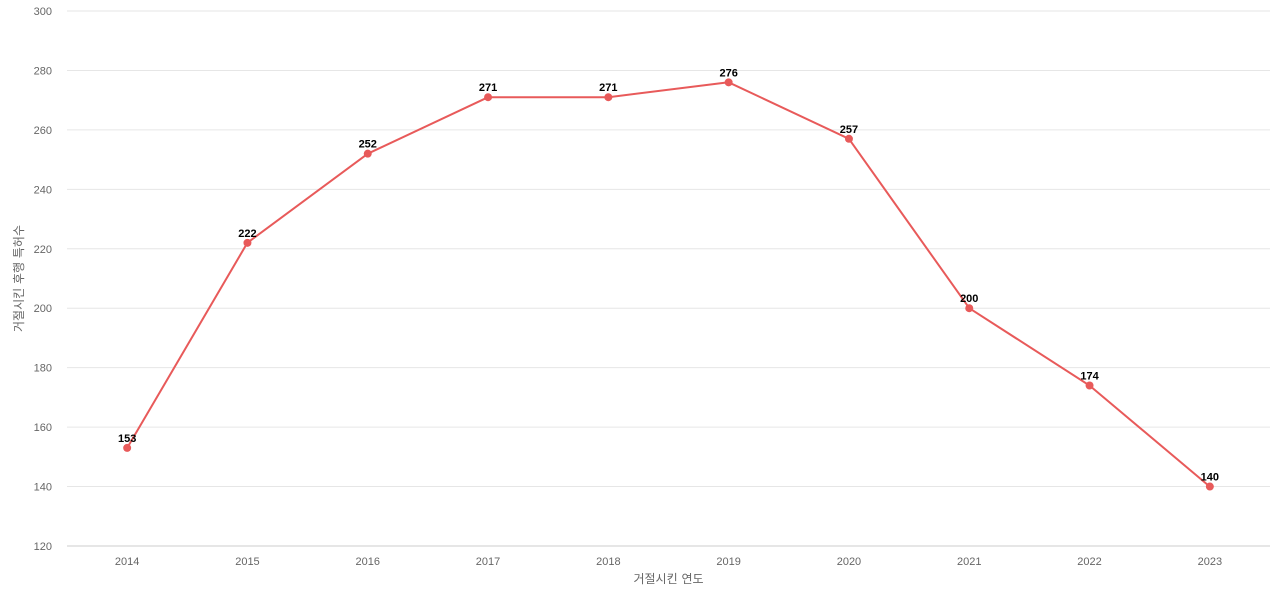 The height and width of the screenshot is (600, 1280). Describe the element at coordinates (849, 130) in the screenshot. I see `data-label: 257` at that location.